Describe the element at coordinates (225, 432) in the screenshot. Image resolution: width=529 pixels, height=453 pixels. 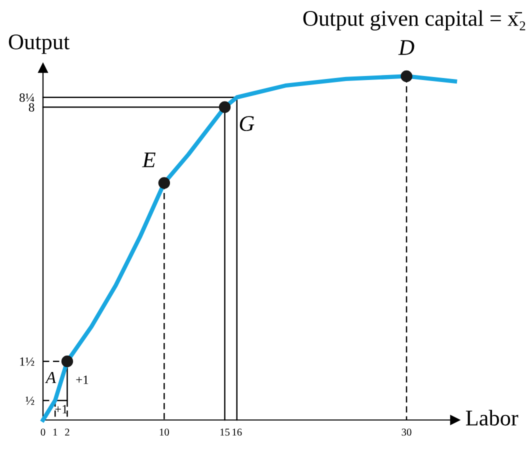
I see `x-tick-label: 15` at that location.